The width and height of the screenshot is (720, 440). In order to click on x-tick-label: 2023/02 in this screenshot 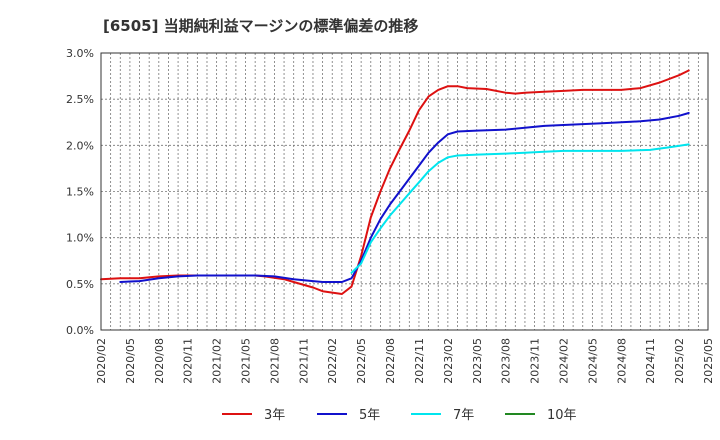, I will do `click(448, 361)`.